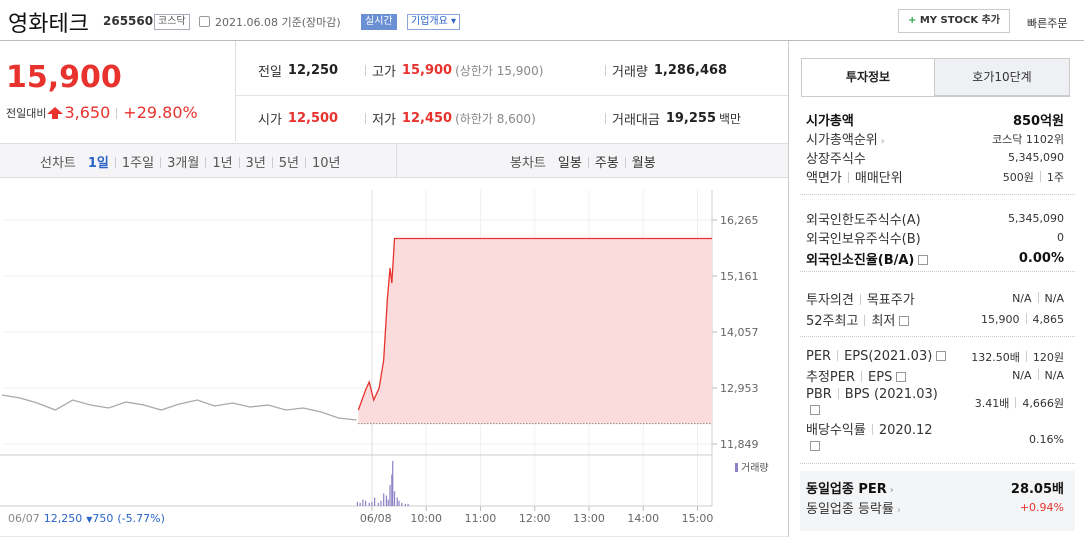  What do you see at coordinates (730, 119) in the screenshot?
I see `summary-unit: 백만` at bounding box center [730, 119].